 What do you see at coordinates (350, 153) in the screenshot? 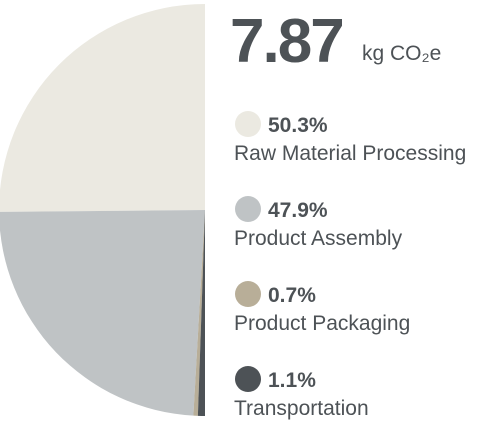
I see `legend-label: Raw Material Processing` at bounding box center [350, 153].